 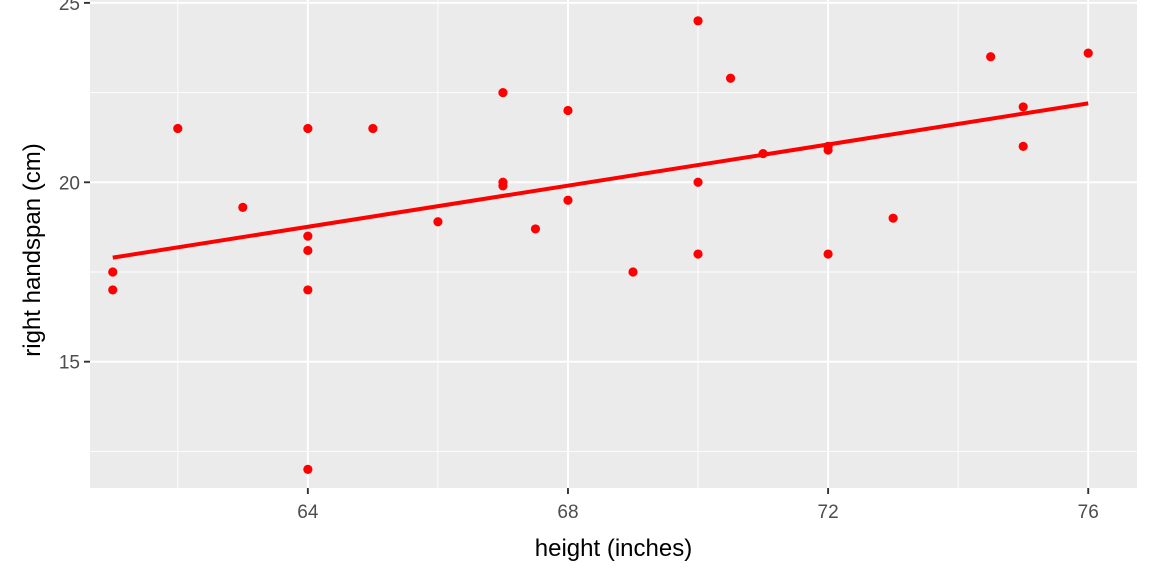 I want to click on y-tick-label: 25, so click(x=69, y=7).